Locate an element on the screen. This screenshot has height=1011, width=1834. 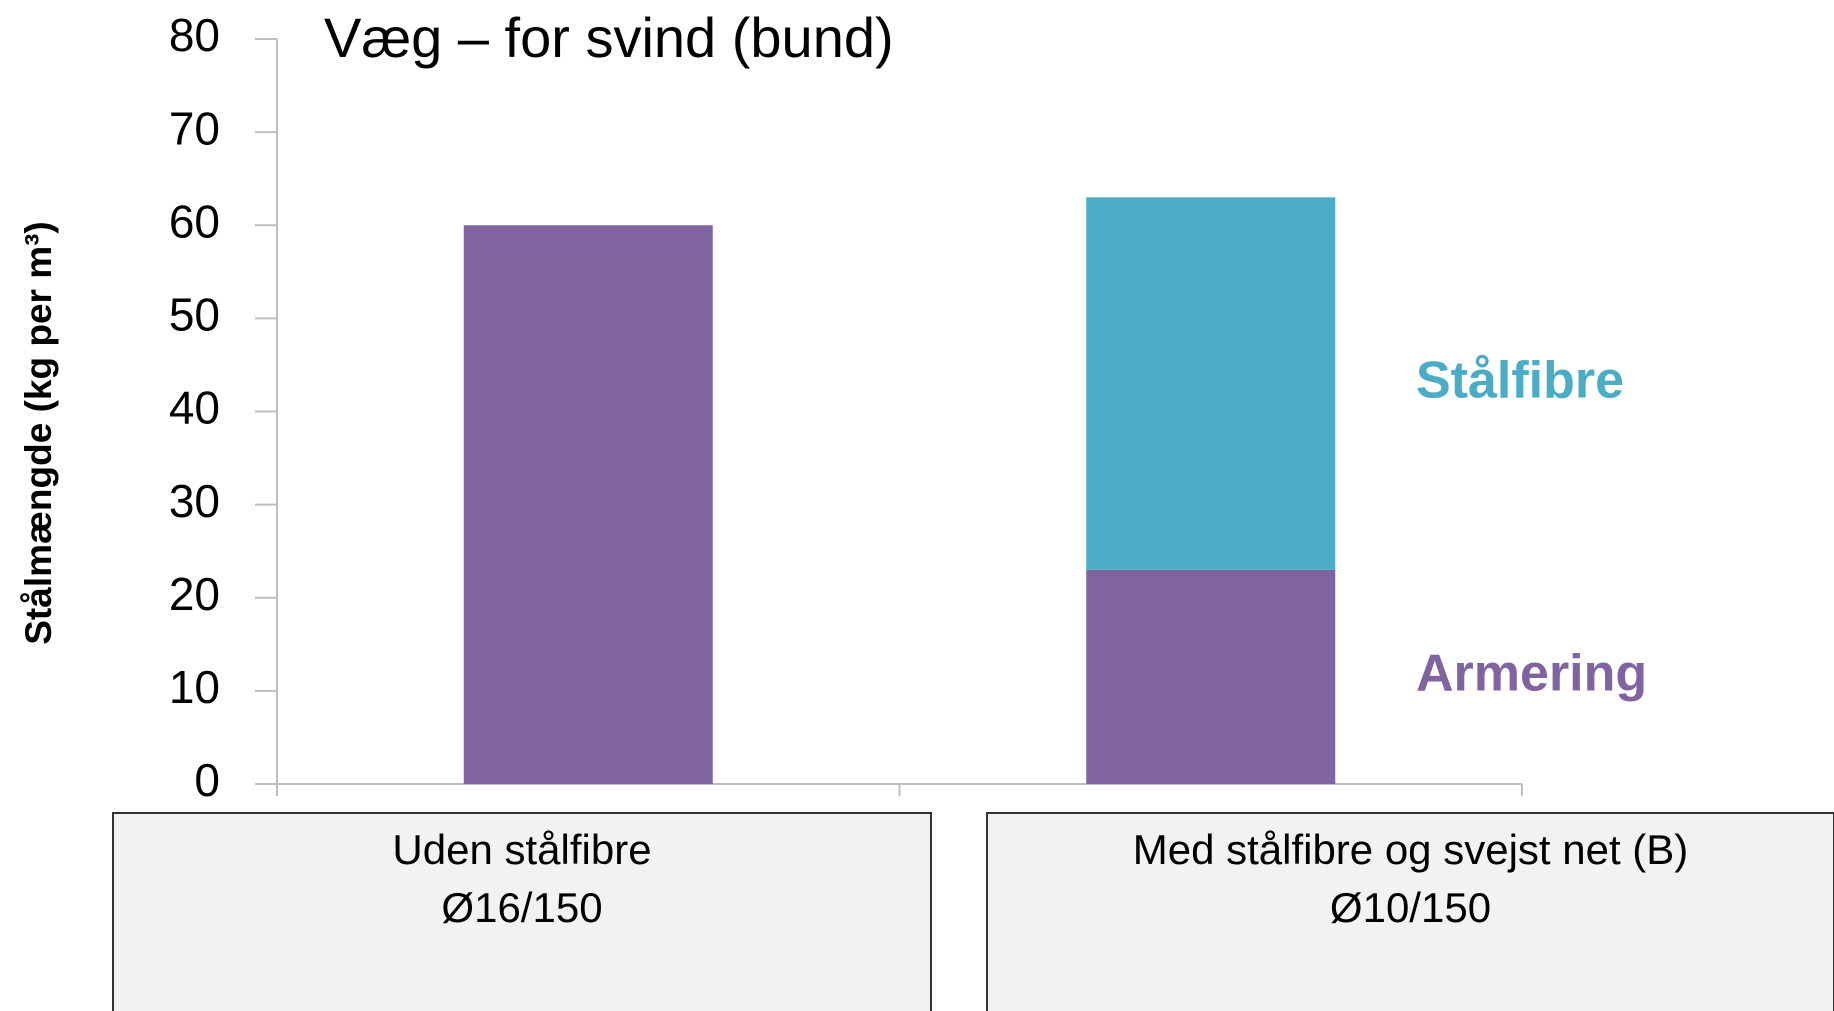
chart-title: Væg – for svind (bund) is located at coordinates (609, 37).